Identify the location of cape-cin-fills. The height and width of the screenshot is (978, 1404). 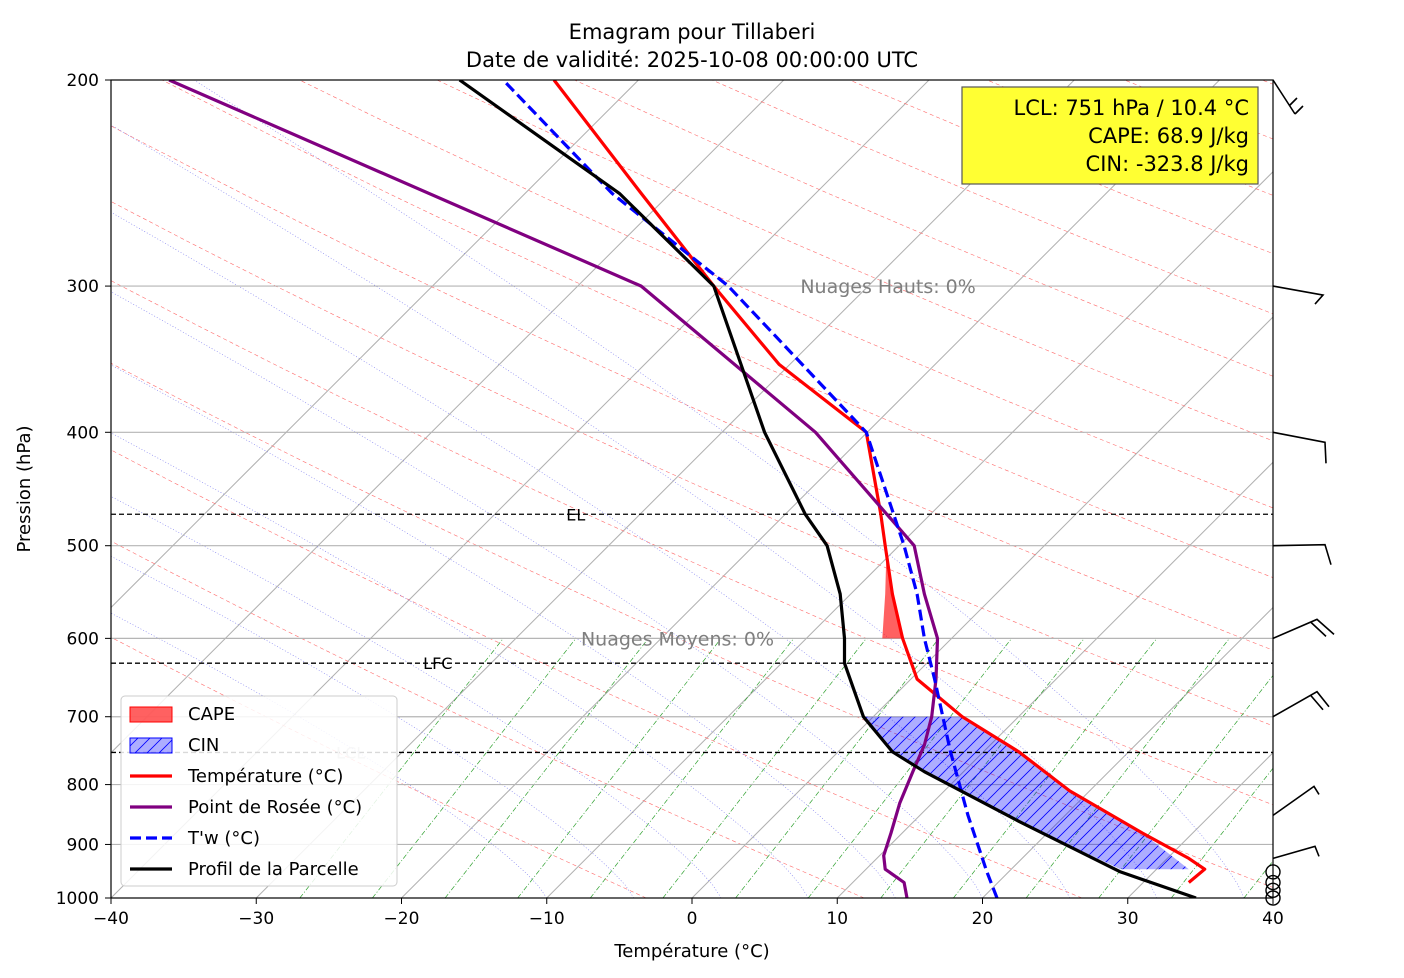
(1026, 692).